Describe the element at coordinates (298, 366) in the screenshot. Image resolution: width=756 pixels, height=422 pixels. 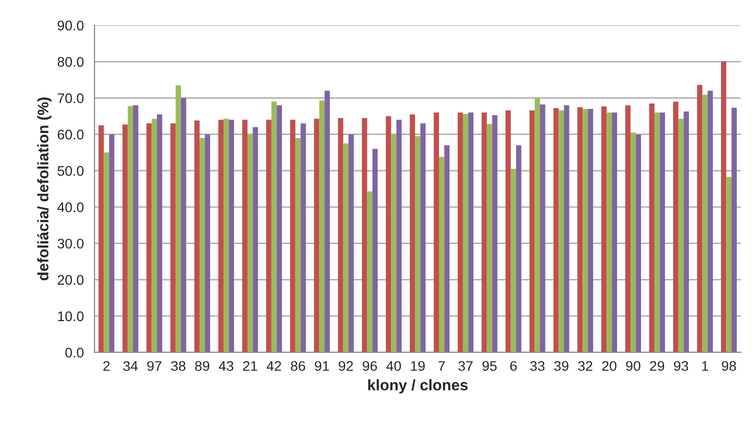
I see `x-tick-label: 86` at that location.